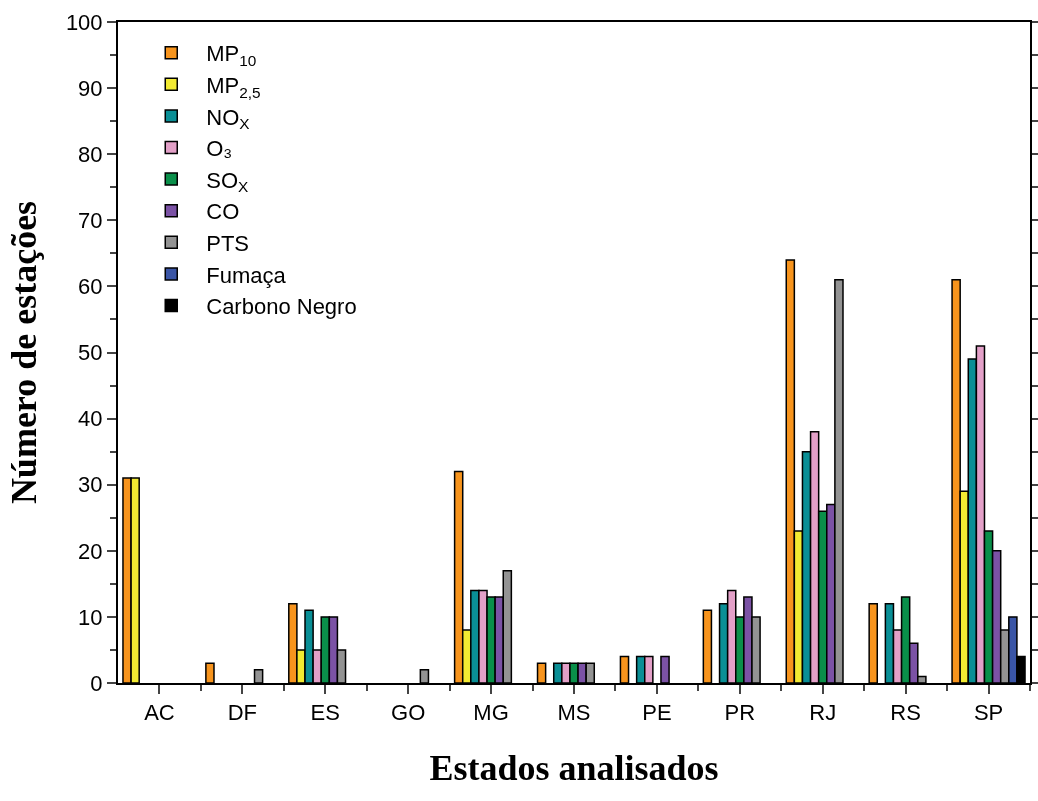  Describe the element at coordinates (325, 713) in the screenshot. I see `x-tick-label: ES` at that location.